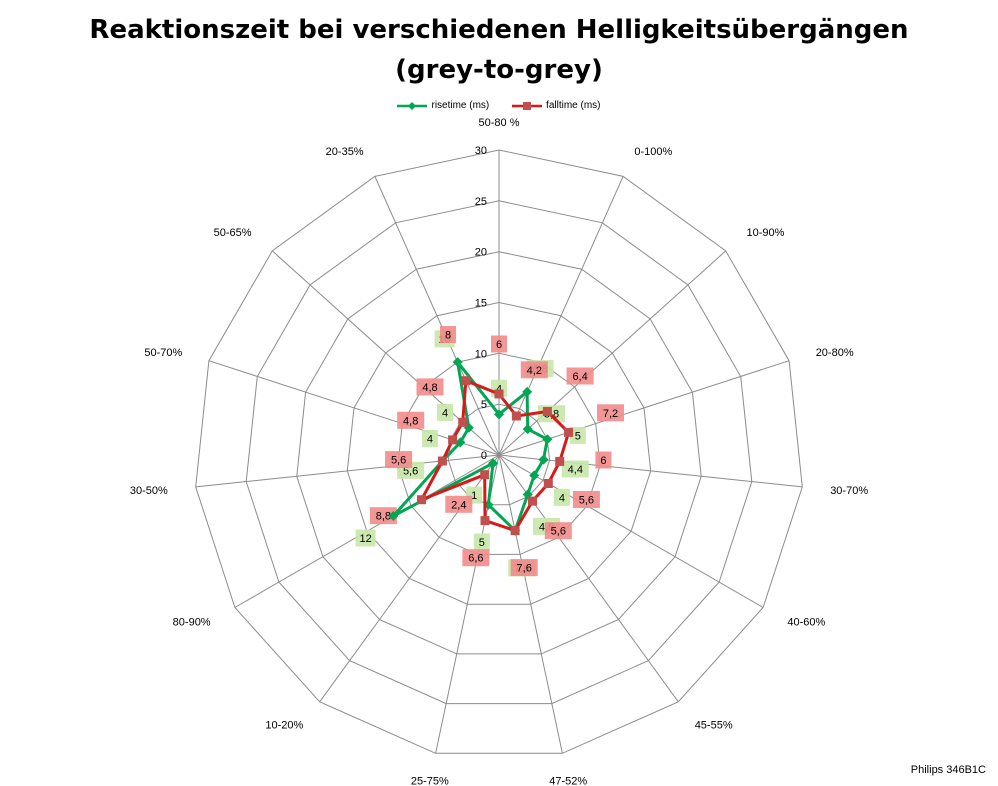 The width and height of the screenshot is (998, 786). I want to click on radial-tick-label: 25, so click(481, 202).